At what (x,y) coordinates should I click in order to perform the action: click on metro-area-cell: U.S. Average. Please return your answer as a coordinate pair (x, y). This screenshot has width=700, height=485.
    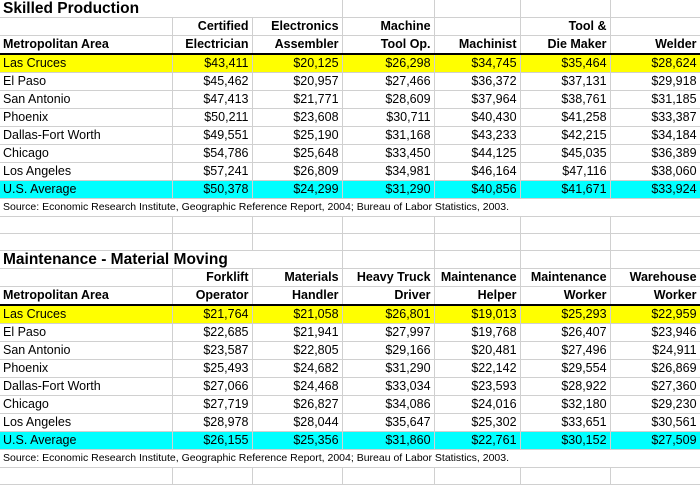
    Looking at the image, I should click on (86, 189).